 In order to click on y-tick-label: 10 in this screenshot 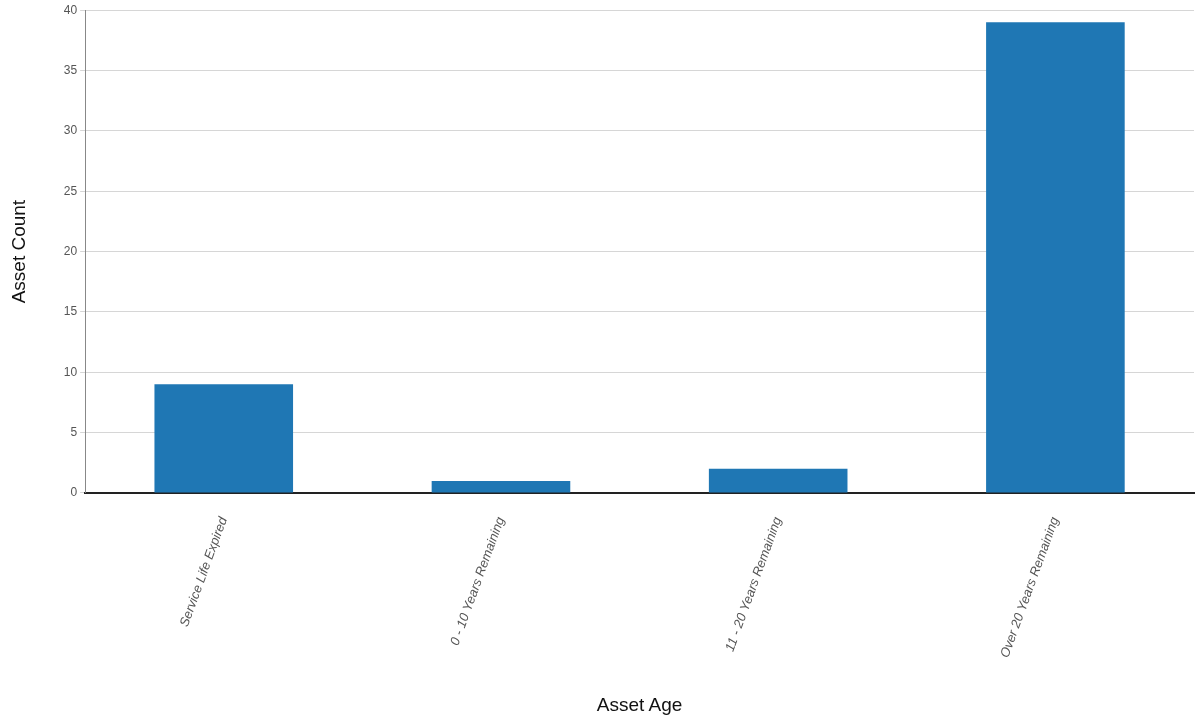, I will do `click(70, 371)`.